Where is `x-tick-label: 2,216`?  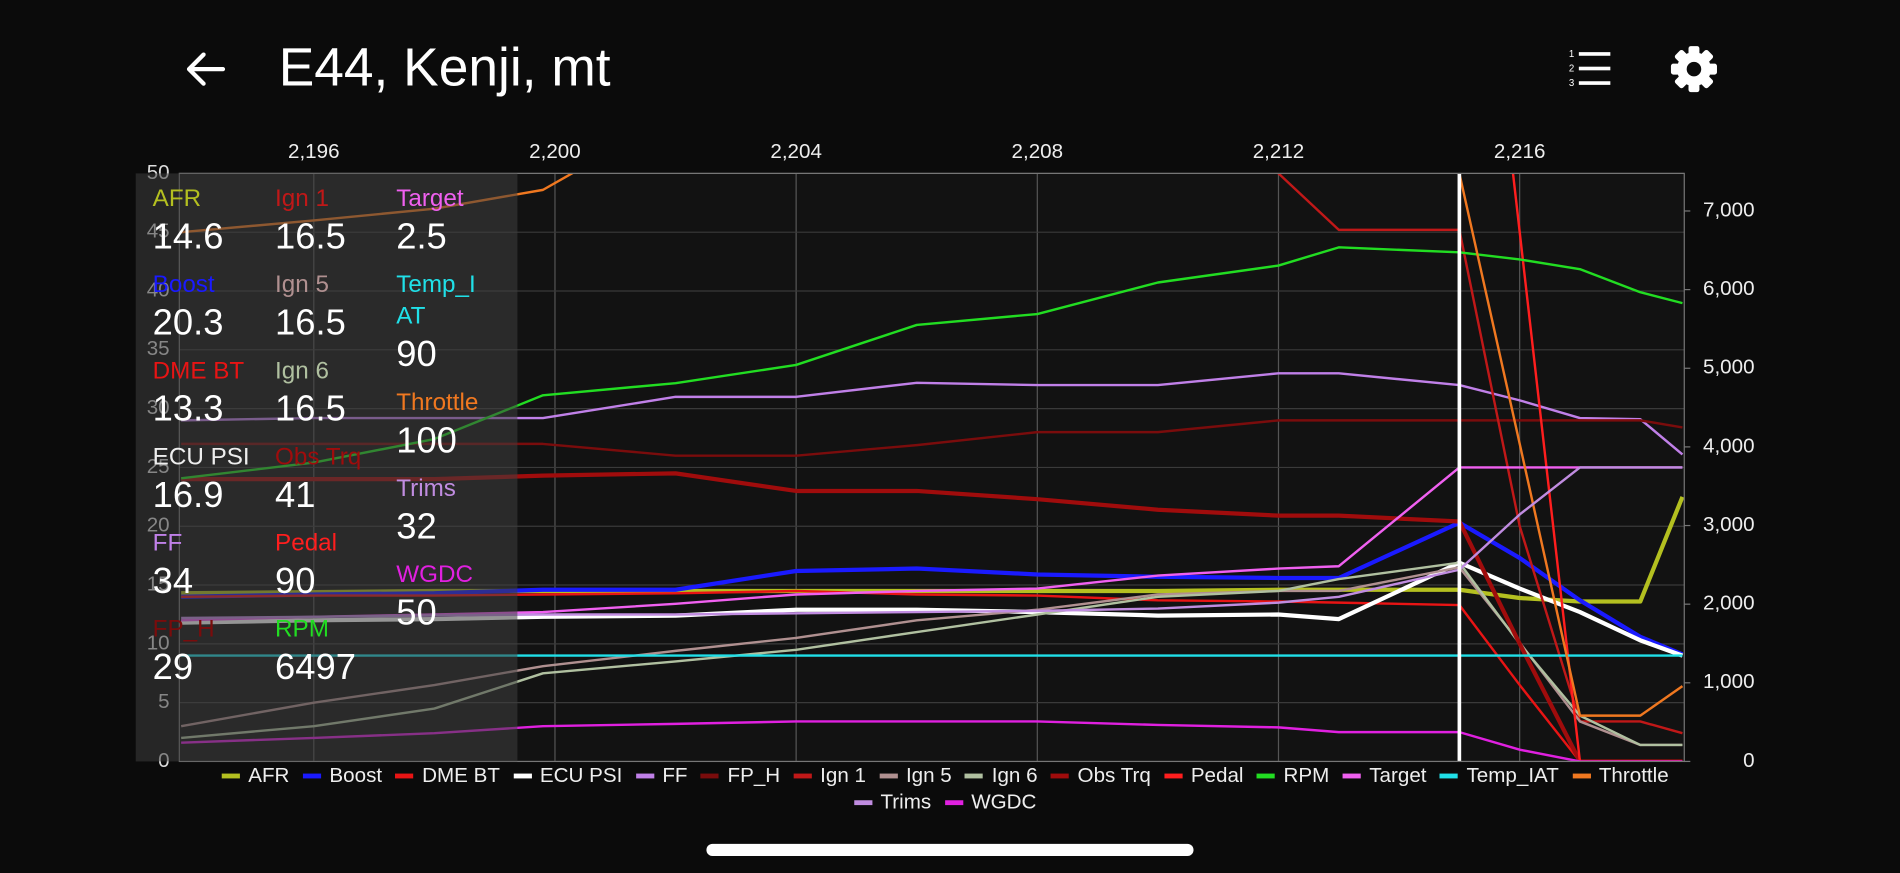
x-tick-label: 2,216 is located at coordinates (1520, 151).